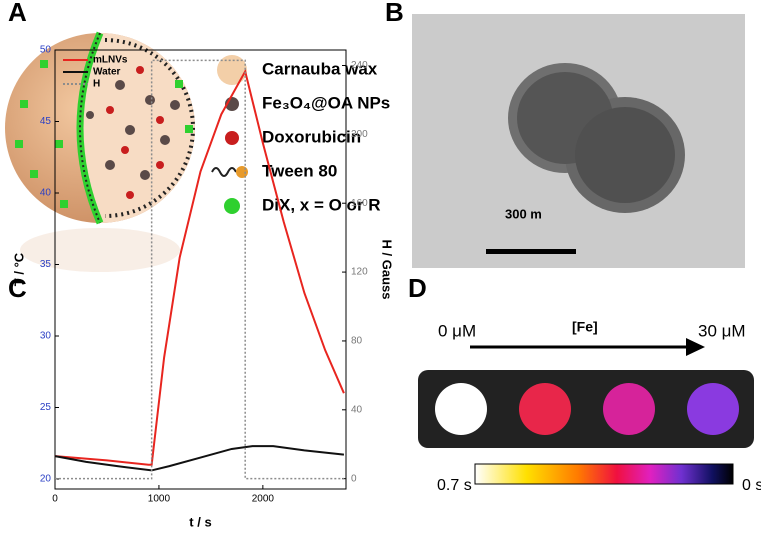 The image size is (761, 537). I want to click on panel-label: C, so click(17, 288).